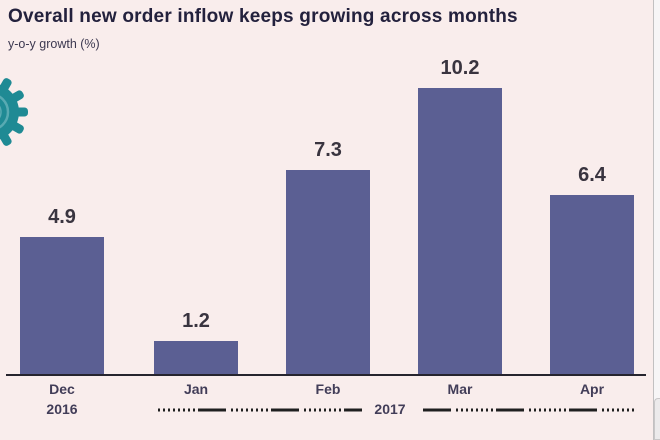 This screenshot has width=660, height=440. I want to click on x-tick-label-jan: Jan, so click(196, 389).